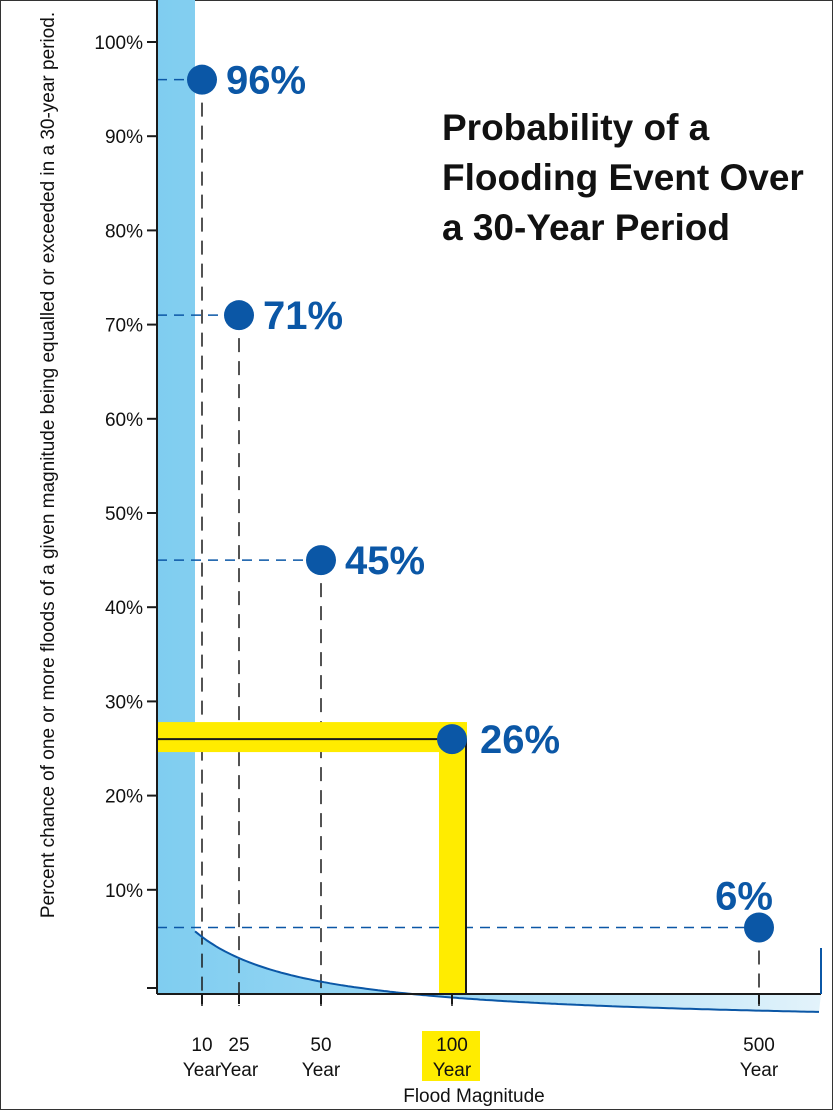 This screenshot has width=833, height=1110. What do you see at coordinates (311, 737) in the screenshot?
I see `highlight-horizontal-bar` at bounding box center [311, 737].